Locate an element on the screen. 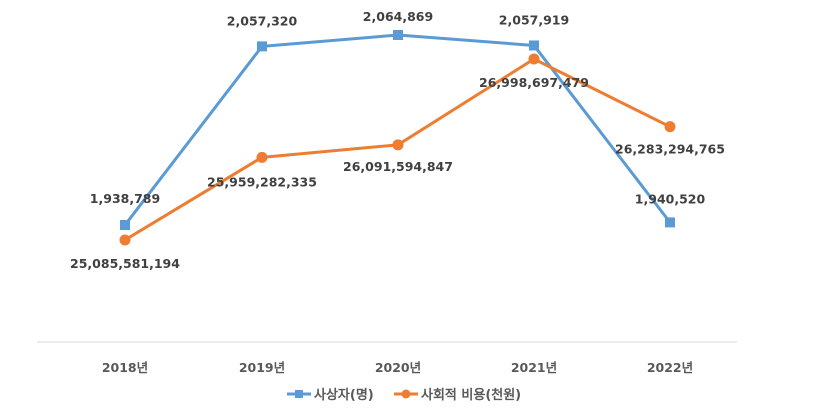 This screenshot has width=818, height=415. legend-casualties-label: 사상자(명) is located at coordinates (344, 395).